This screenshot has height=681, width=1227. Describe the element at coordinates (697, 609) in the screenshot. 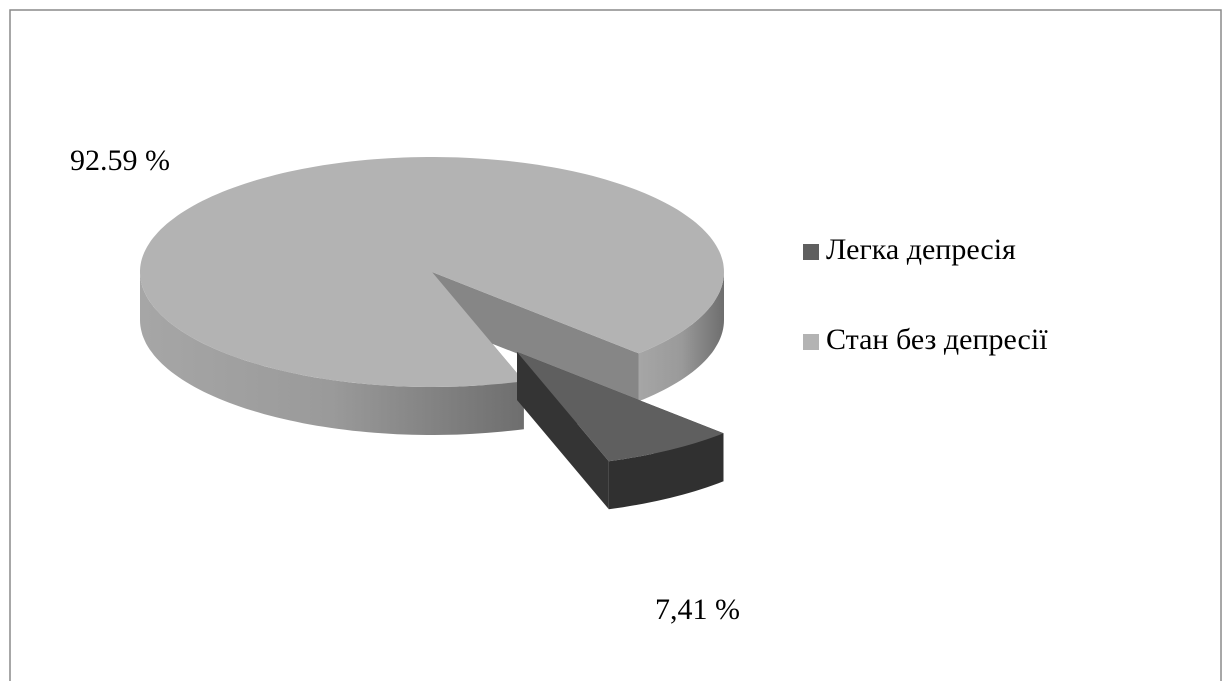

I see `data-label: 7,41 %` at that location.